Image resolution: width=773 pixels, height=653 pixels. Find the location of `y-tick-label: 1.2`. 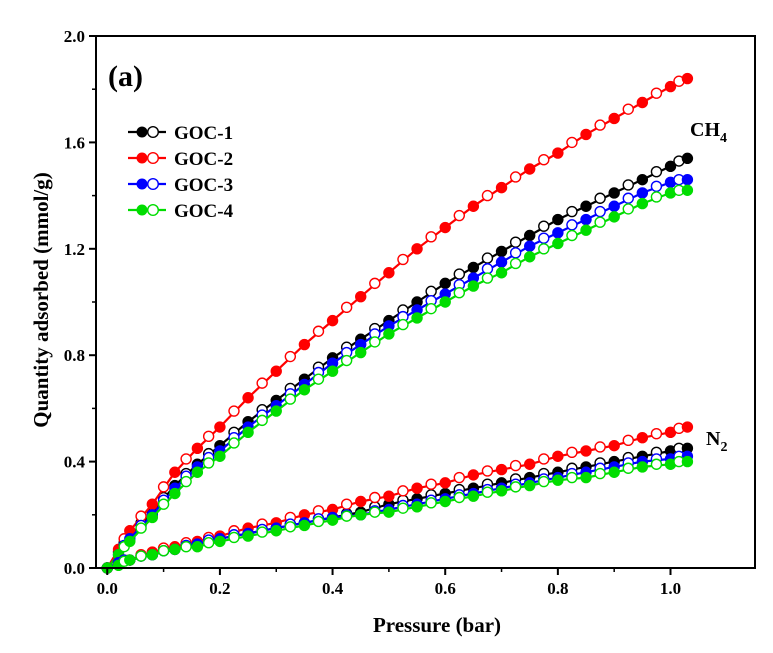

y-tick-label: 1.2 is located at coordinates (74, 249).